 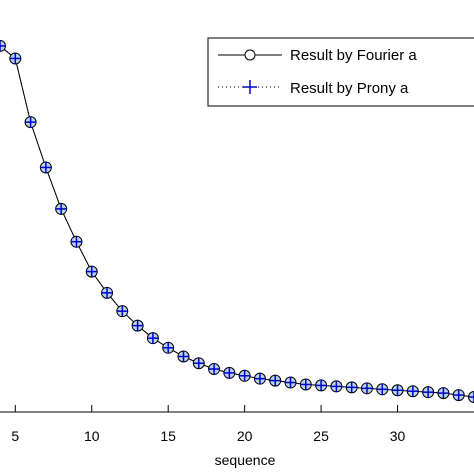 I want to click on x-tick-label: 10, so click(x=92, y=436).